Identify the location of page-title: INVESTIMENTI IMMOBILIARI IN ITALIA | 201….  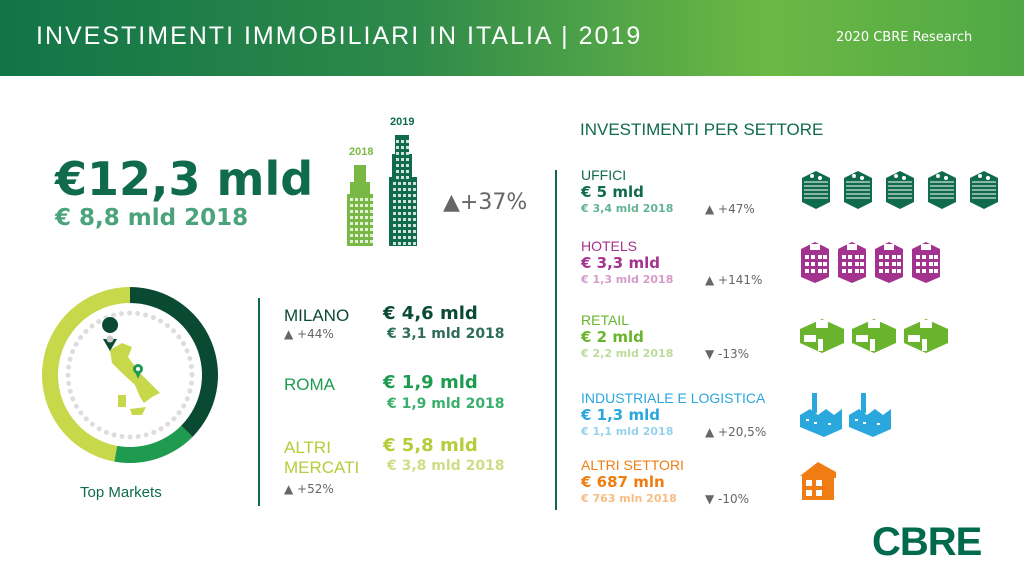
(339, 36).